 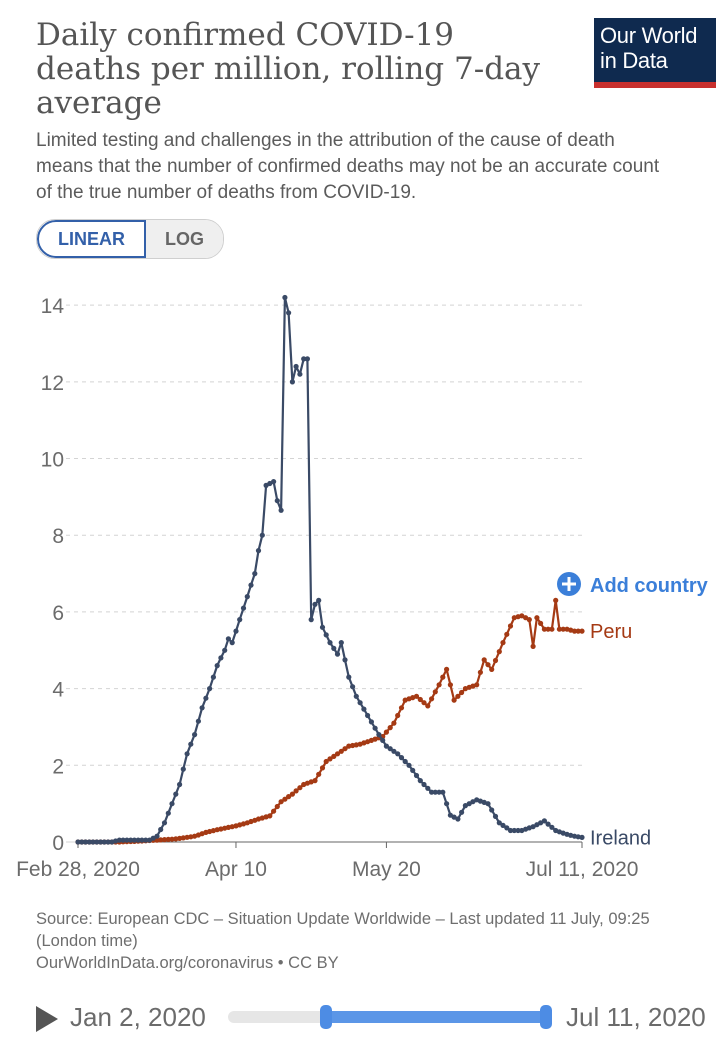 I want to click on license-line: OurWorldInData.org/coronavirus • CC BY, so click(x=187, y=963).